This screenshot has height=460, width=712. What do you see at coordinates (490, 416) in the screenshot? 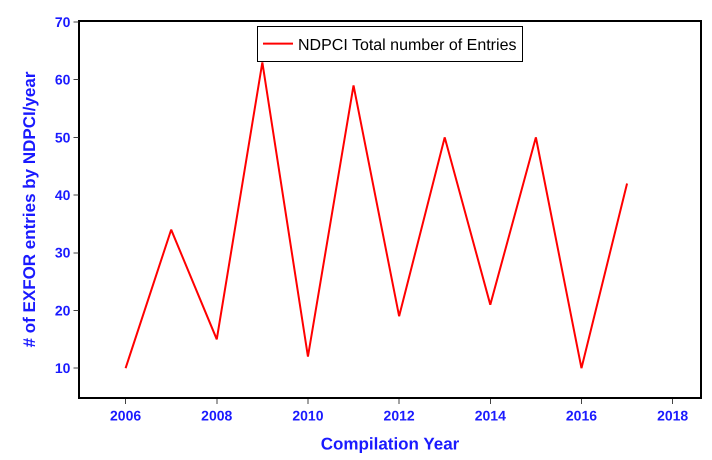
I see `x-tick-label: 2014` at bounding box center [490, 416].